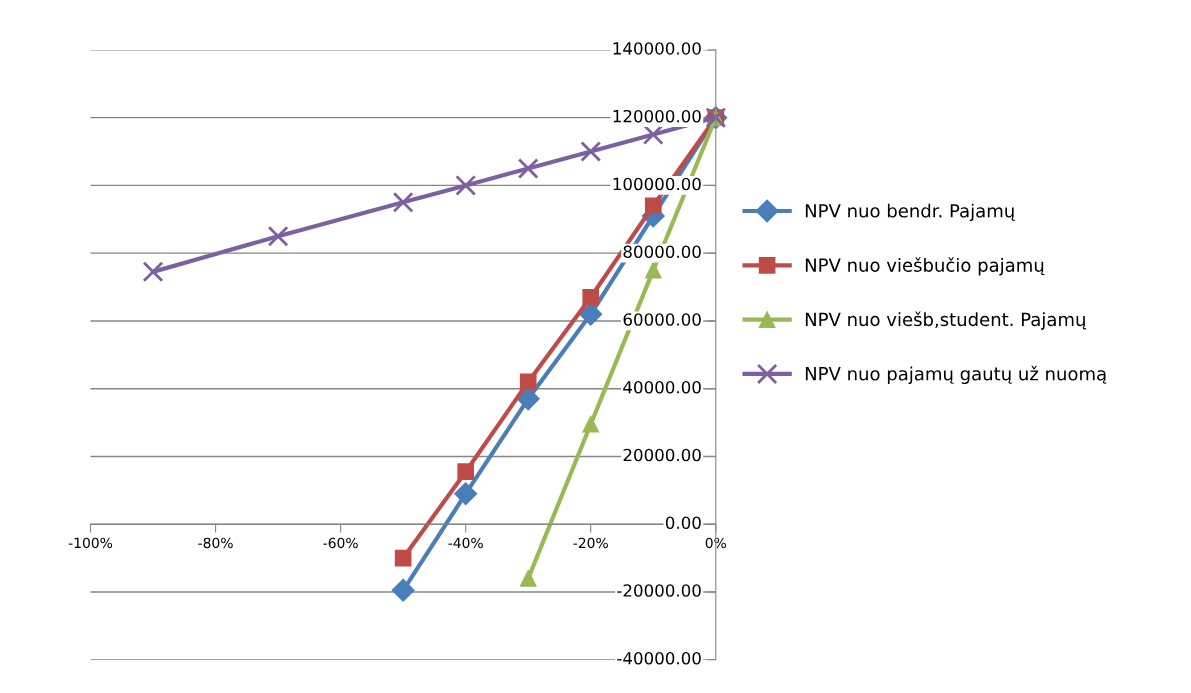 The height and width of the screenshot is (693, 1191). Describe the element at coordinates (662, 252) in the screenshot. I see `y-tick-label: 80000.00` at that location.